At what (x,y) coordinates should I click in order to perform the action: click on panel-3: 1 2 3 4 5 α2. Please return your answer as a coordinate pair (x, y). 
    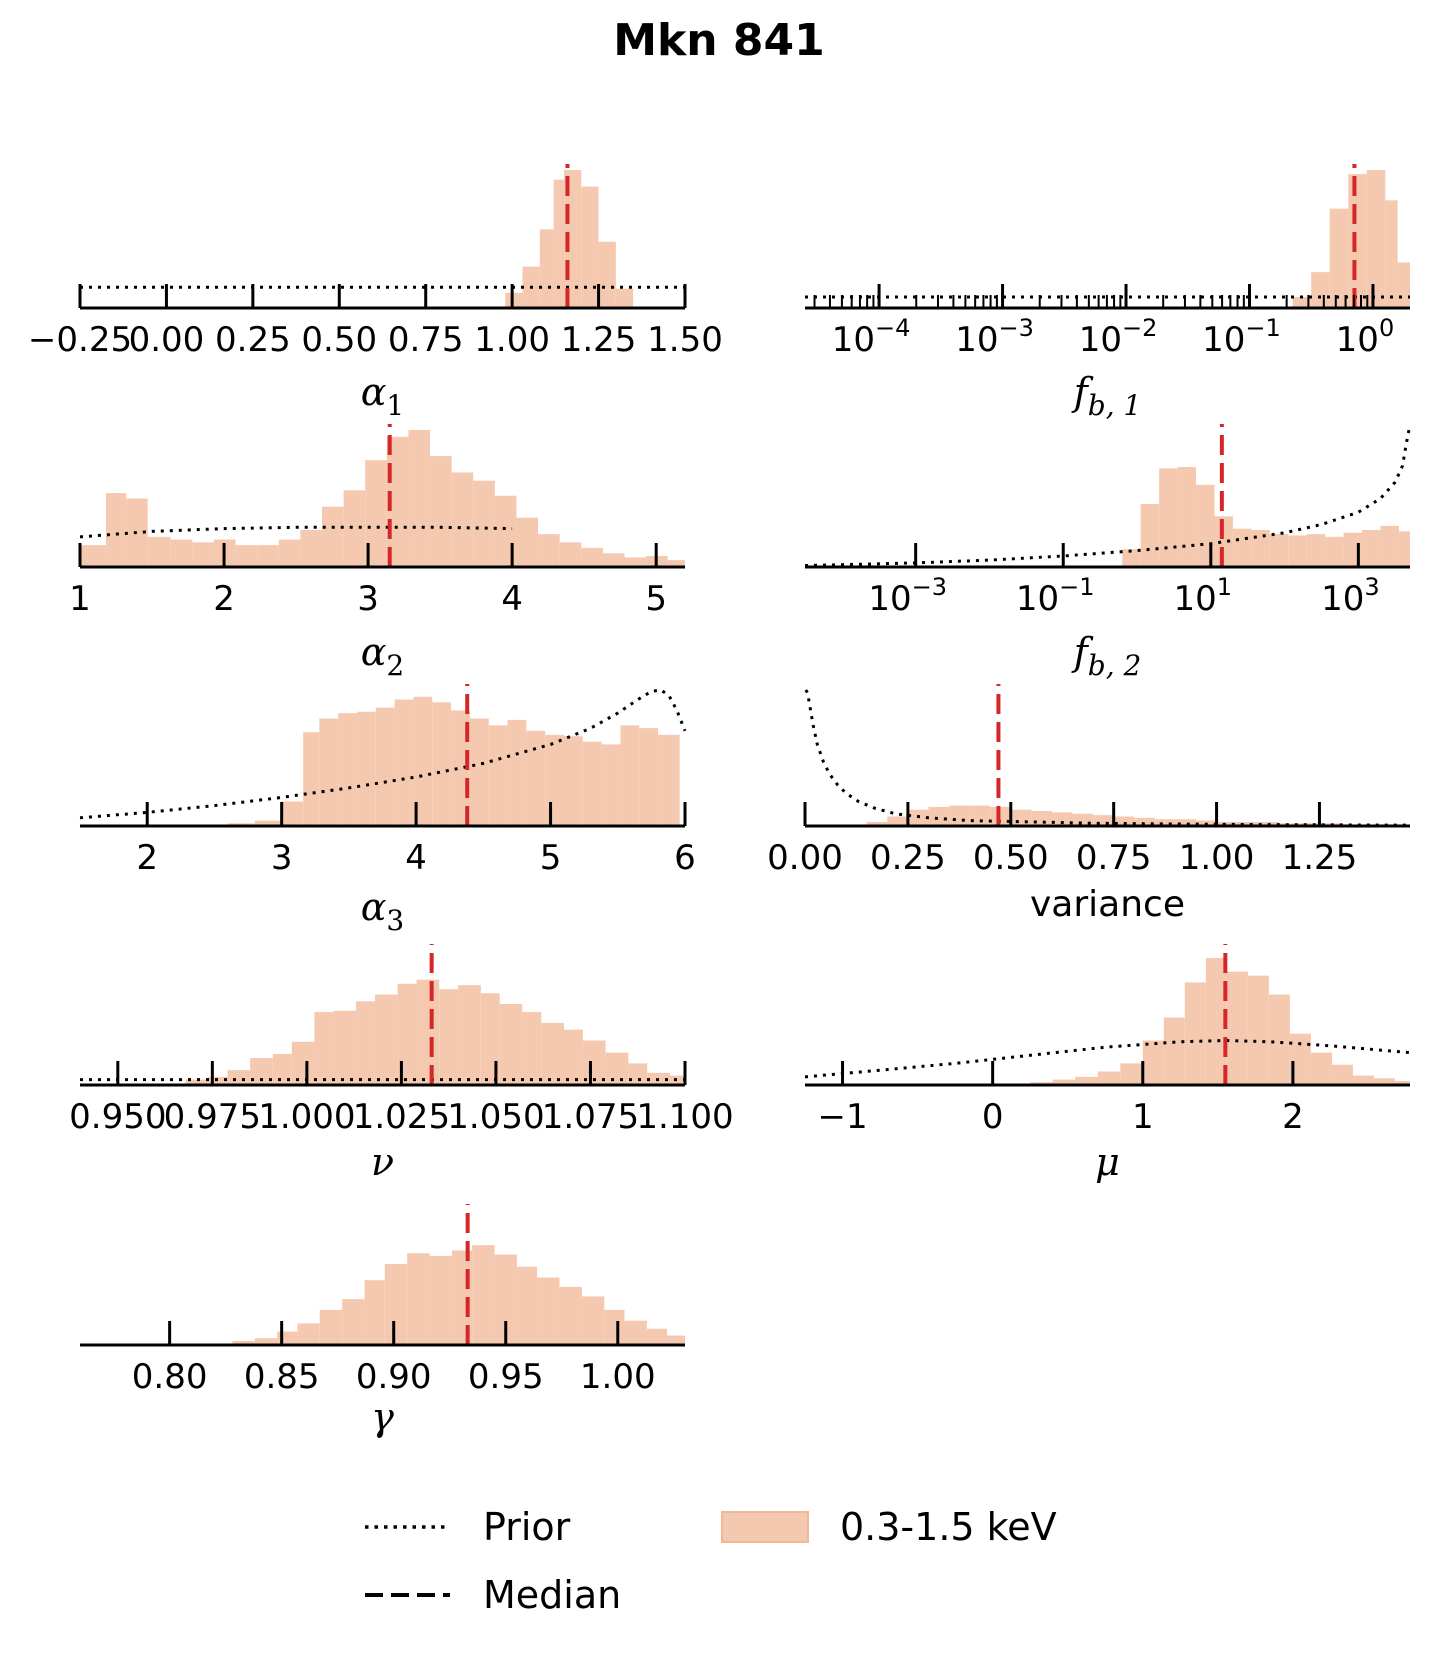
    Looking at the image, I should click on (377, 553).